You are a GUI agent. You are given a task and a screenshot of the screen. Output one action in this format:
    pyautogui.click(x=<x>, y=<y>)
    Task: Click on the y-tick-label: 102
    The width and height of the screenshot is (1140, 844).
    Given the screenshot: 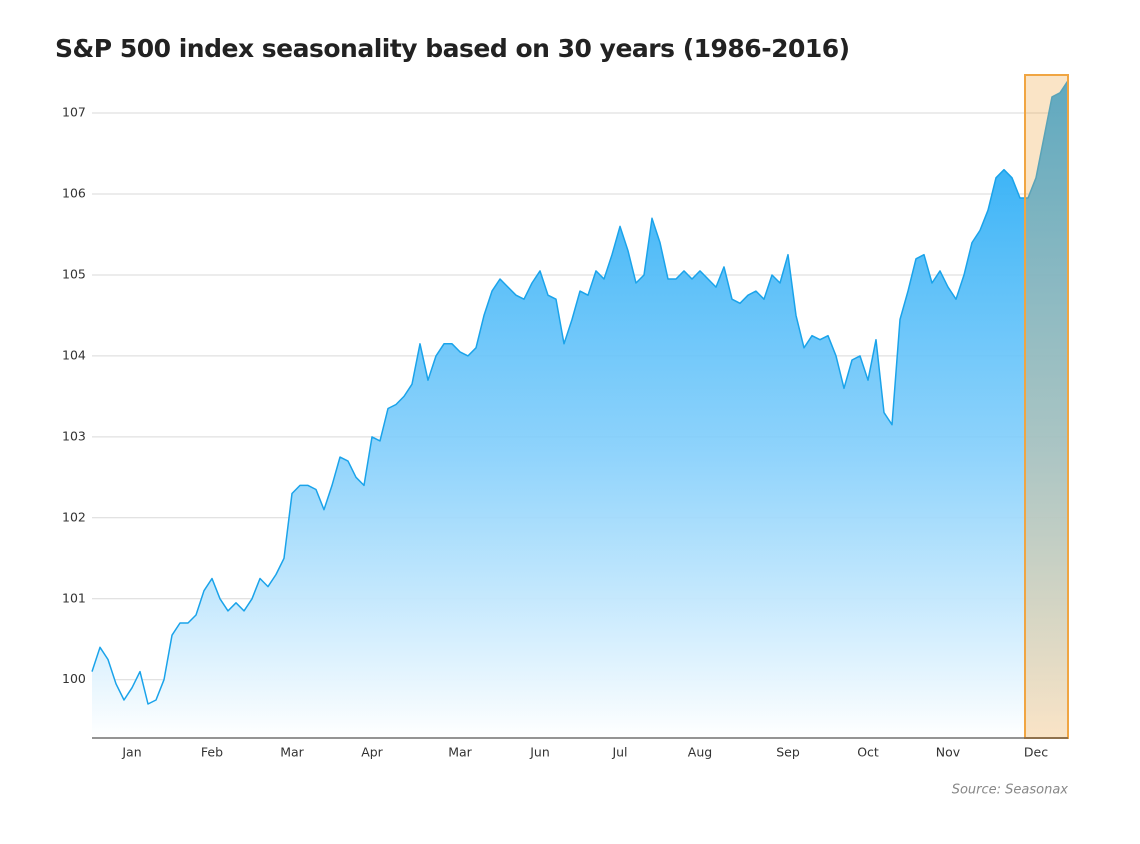 What is the action you would take?
    pyautogui.click(x=74, y=516)
    